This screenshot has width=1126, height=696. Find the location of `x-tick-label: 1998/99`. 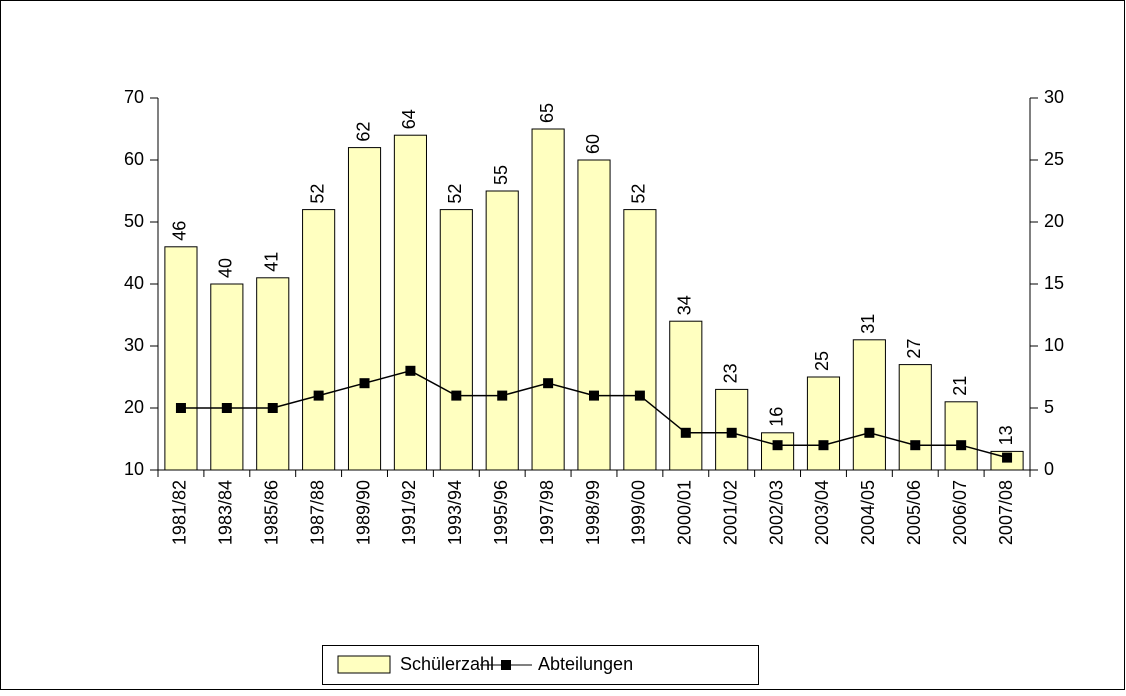

x-tick-label: 1998/99 is located at coordinates (593, 512).